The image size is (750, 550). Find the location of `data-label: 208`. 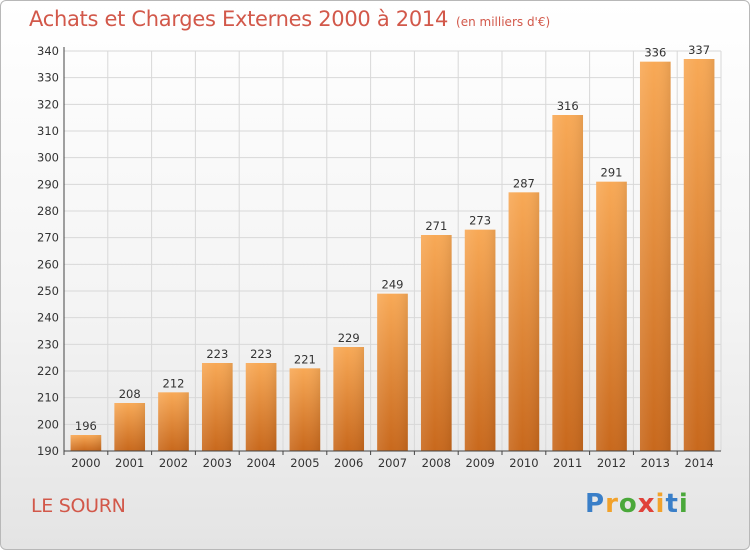

data-label: 208 is located at coordinates (130, 394).